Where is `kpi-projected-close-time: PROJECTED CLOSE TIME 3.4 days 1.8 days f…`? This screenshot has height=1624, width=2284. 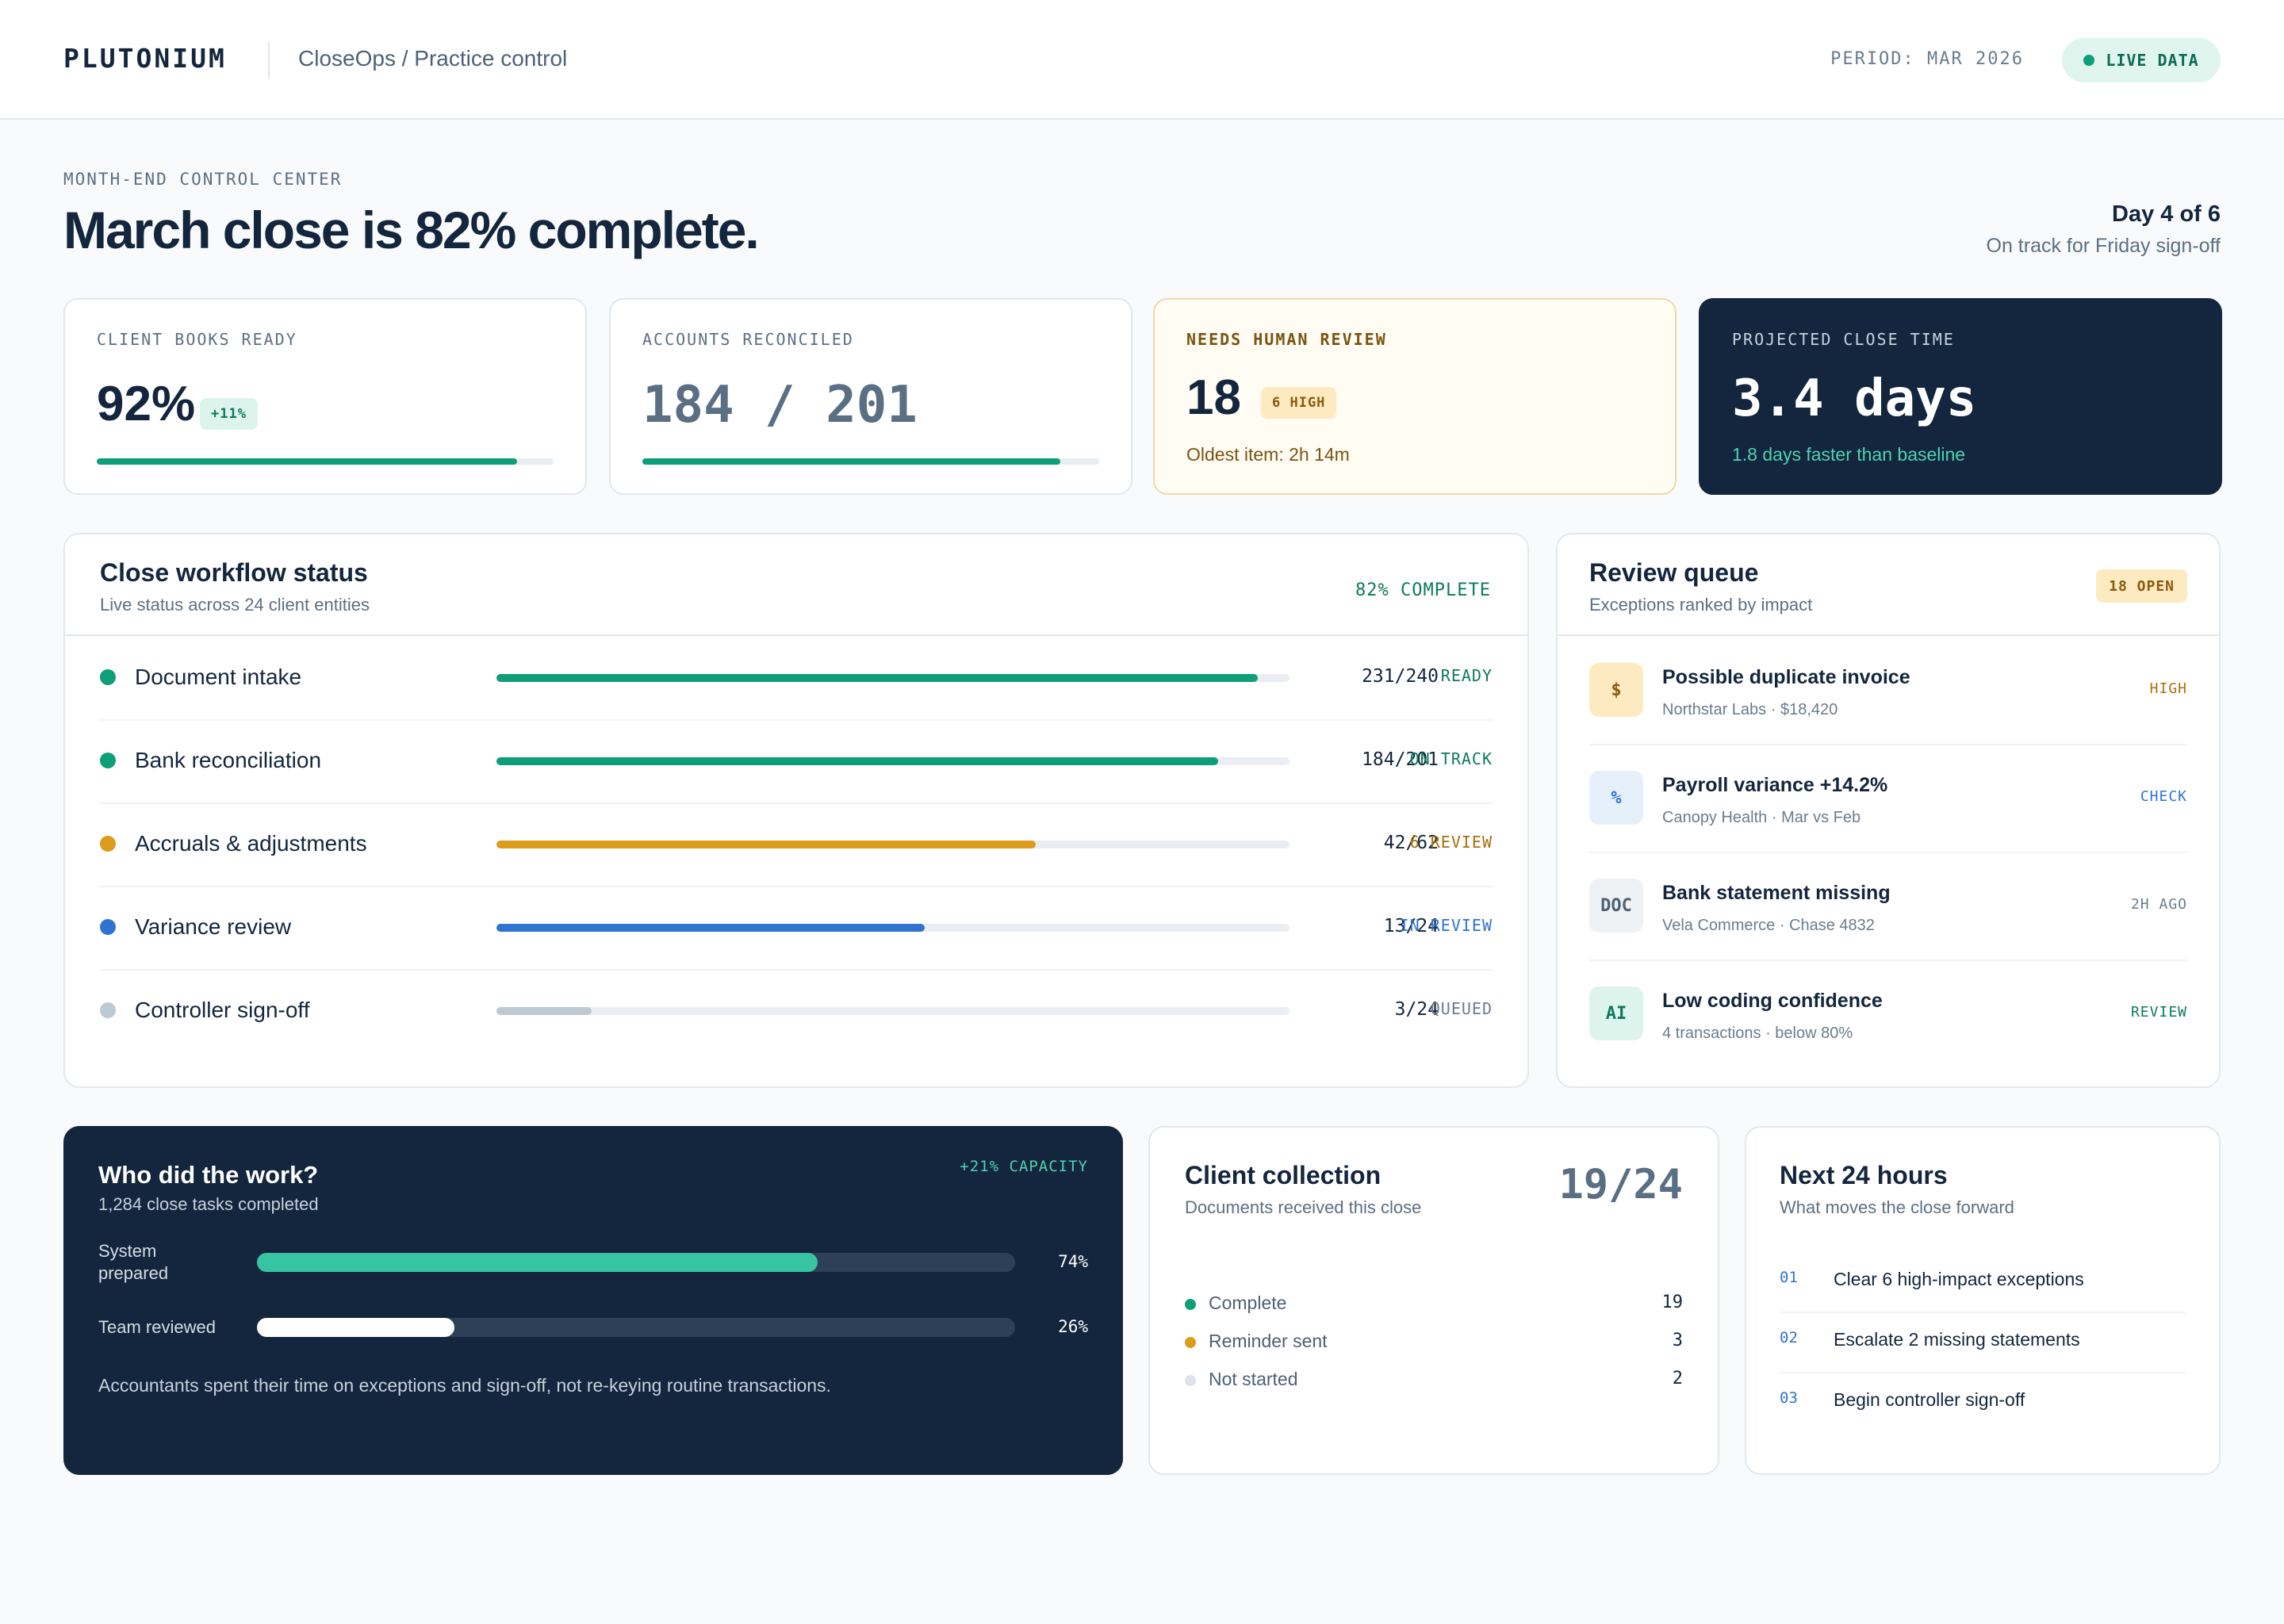 kpi-projected-close-time: PROJECTED CLOSE TIME 3.4 days 1.8 days f… is located at coordinates (1960, 396).